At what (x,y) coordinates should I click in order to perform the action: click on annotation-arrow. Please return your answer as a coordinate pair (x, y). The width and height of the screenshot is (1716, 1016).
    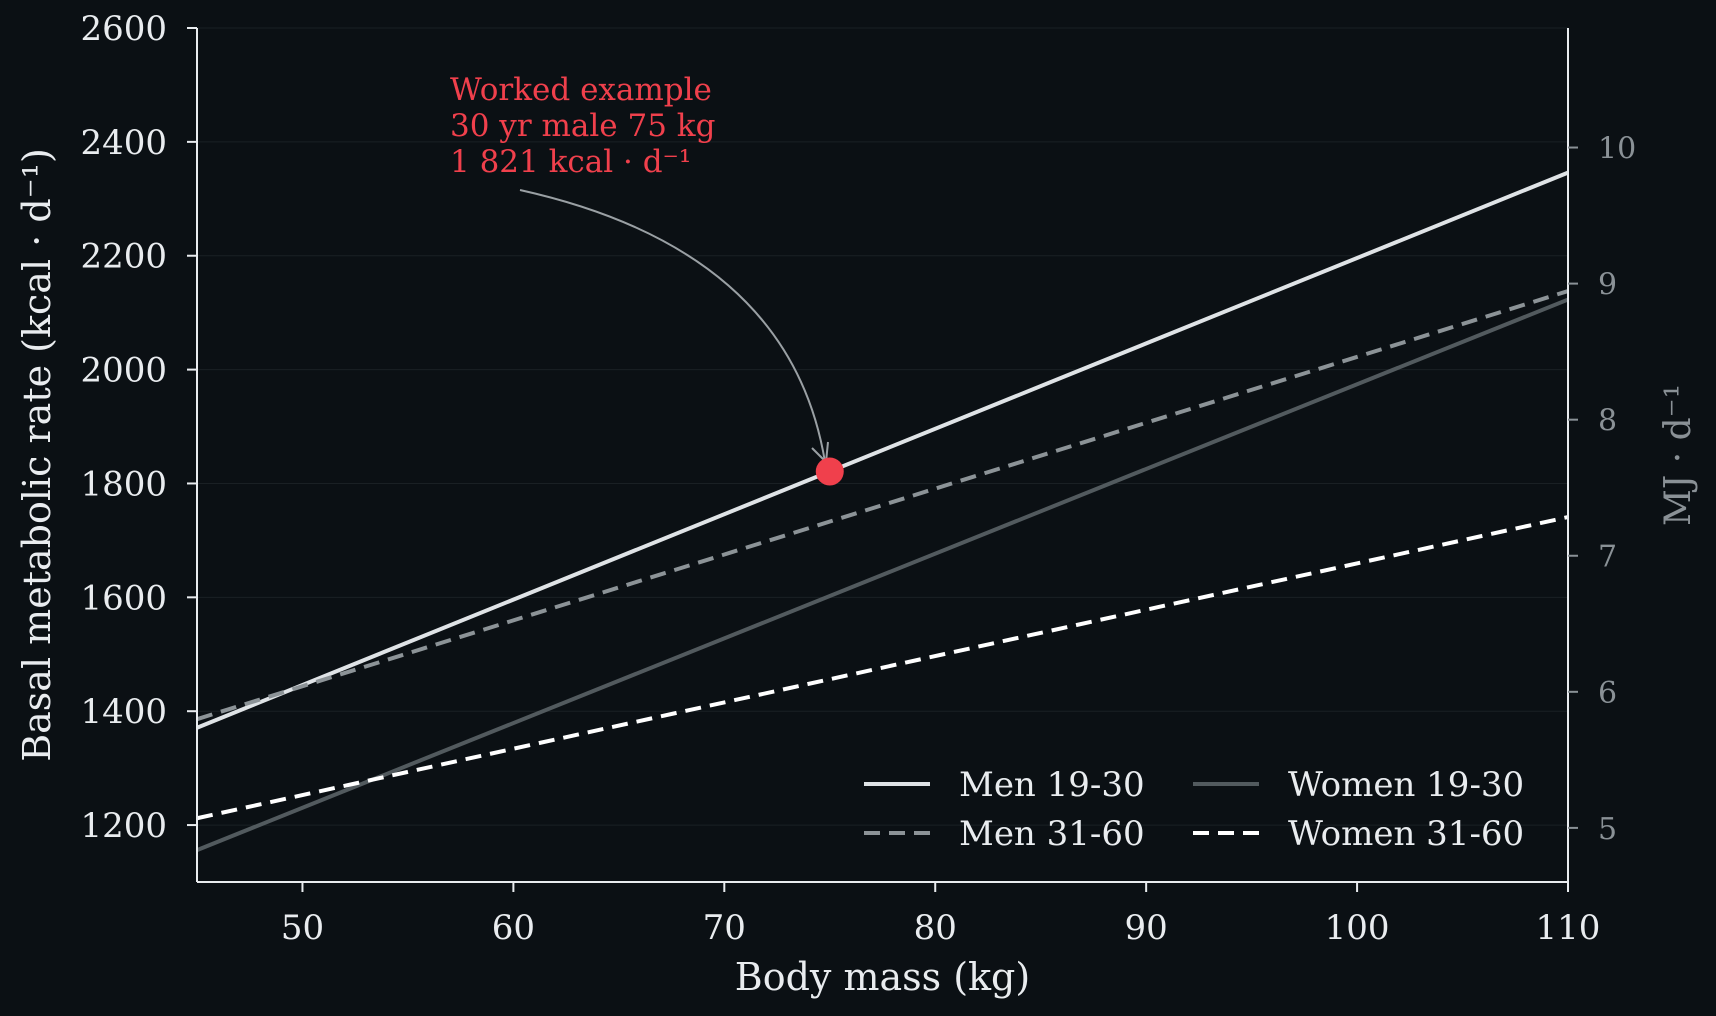
    Looking at the image, I should click on (672, 326).